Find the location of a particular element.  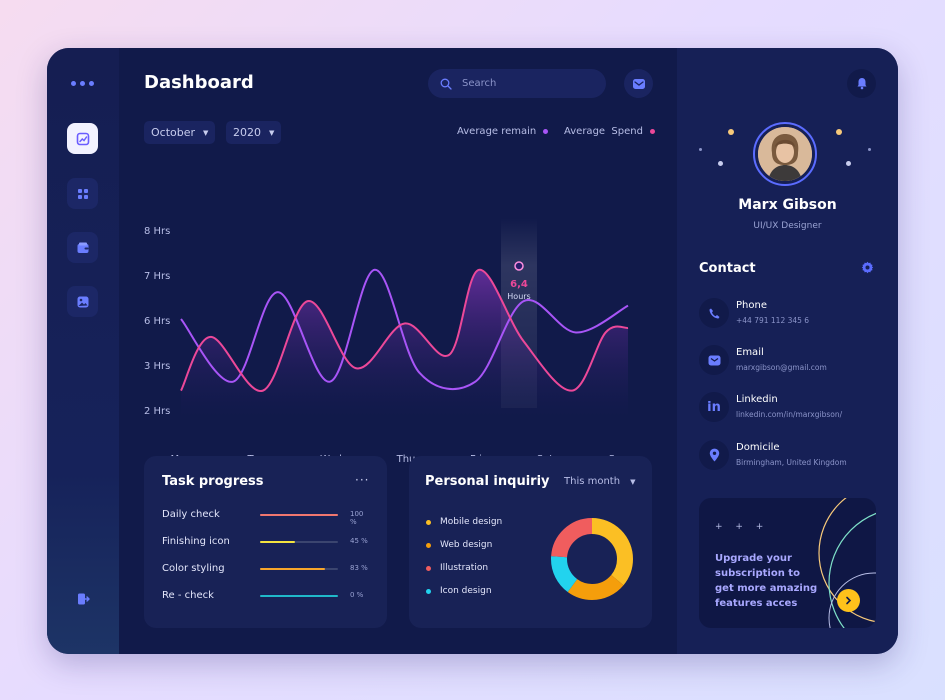

inquiry-title: Personal inquiriy is located at coordinates (487, 481).